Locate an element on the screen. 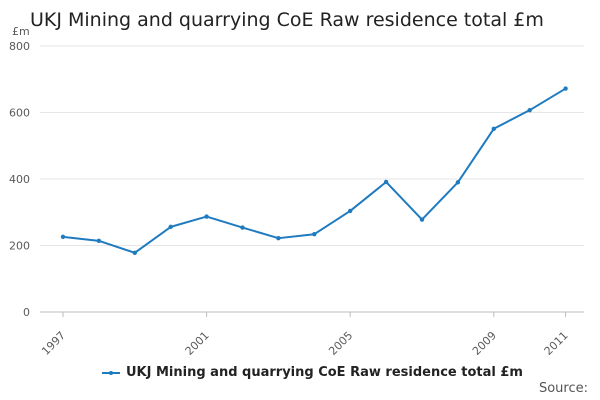  data-point-2005 is located at coordinates (350, 211).